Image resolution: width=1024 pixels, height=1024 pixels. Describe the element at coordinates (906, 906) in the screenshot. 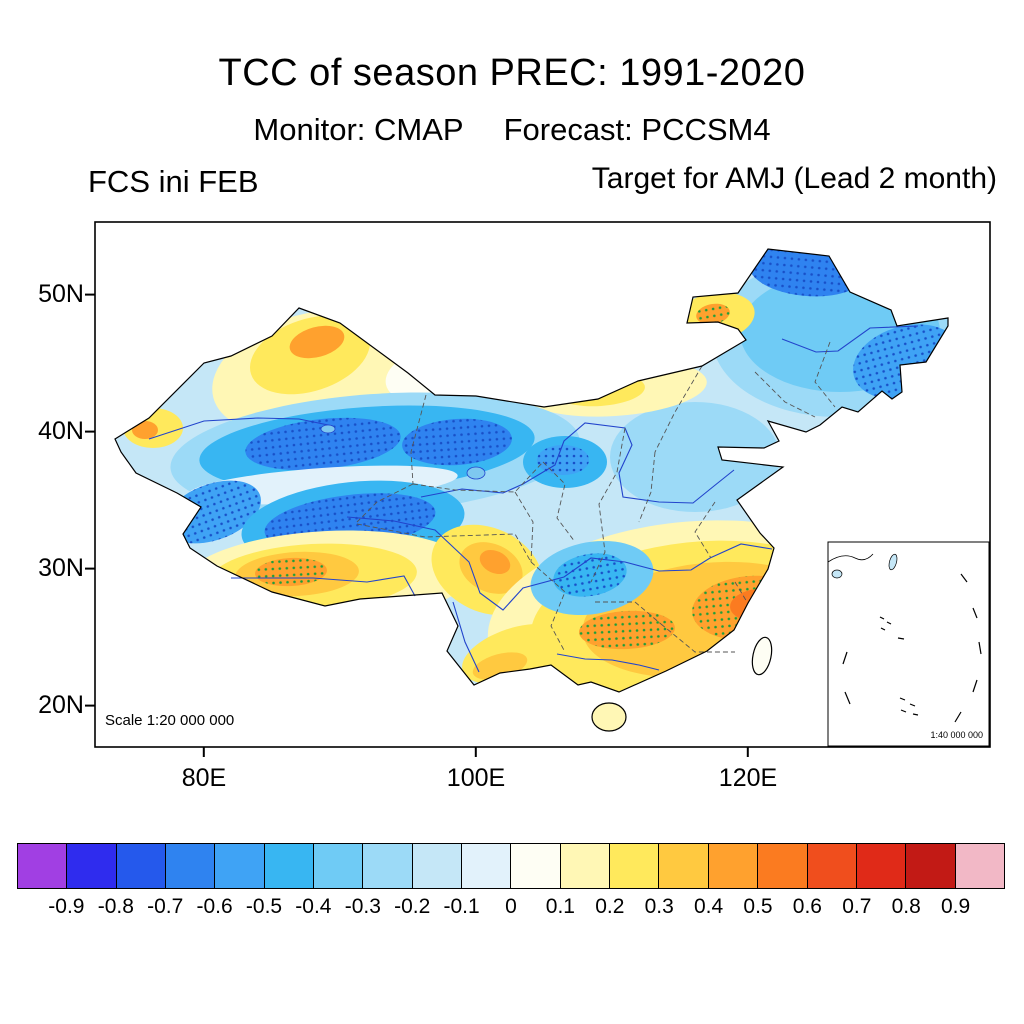

I see `colorbar-tick-label: 0.8` at that location.